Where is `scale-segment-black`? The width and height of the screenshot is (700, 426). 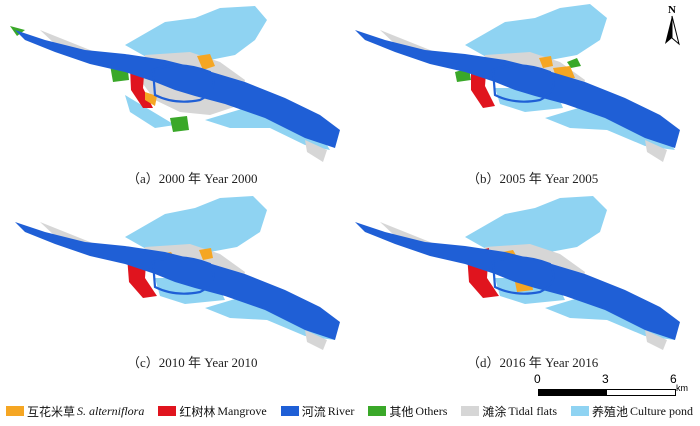 scale-segment-black is located at coordinates (572, 392).